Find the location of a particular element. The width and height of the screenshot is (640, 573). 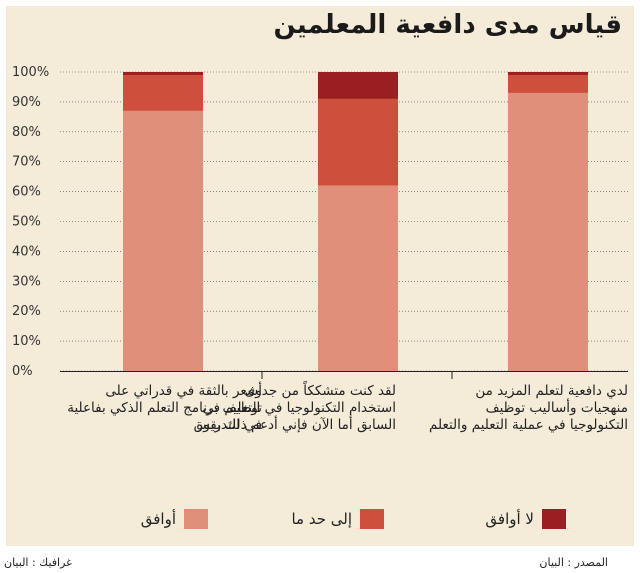

source-note: المصدر : البيان is located at coordinates (573, 562).